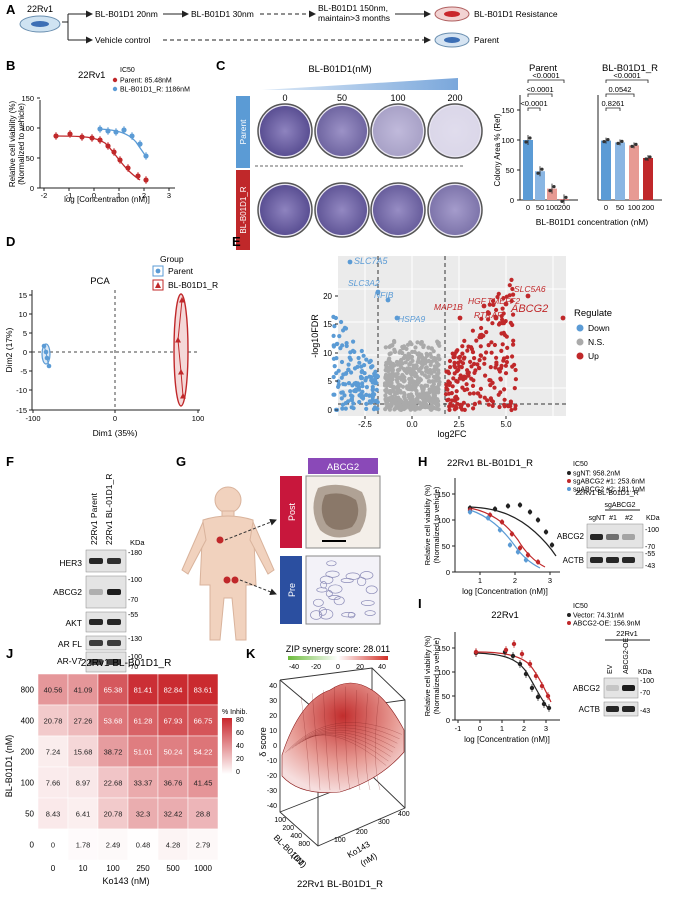 Image resolution: width=673 pixels, height=900 pixels. Describe the element at coordinates (608, 140) in the screenshot. I see `resistant-bar-dot` at that location.